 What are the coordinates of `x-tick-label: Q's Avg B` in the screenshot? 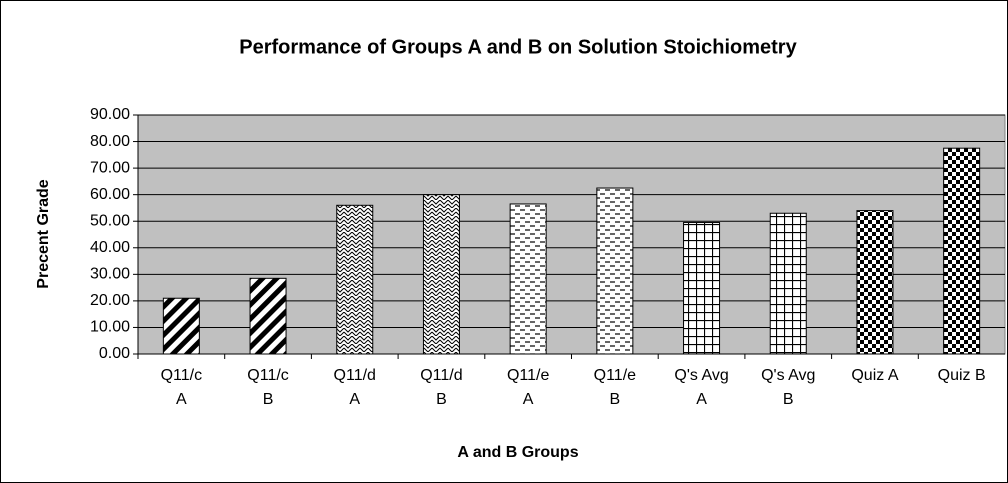 It's located at (788, 387).